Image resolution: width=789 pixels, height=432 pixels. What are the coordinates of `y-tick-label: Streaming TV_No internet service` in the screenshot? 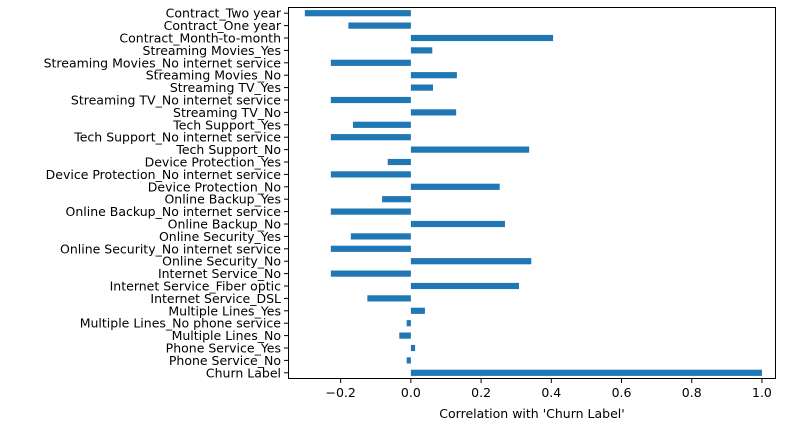 It's located at (176, 100).